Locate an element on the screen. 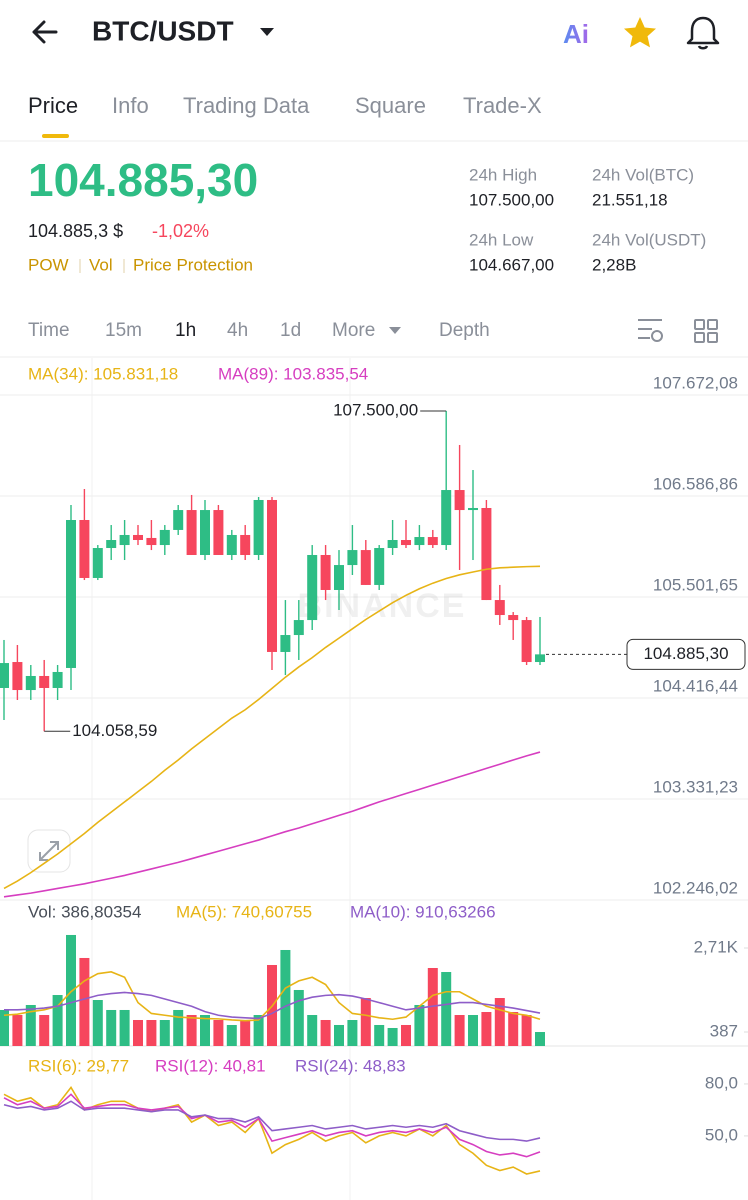 Image resolution: width=748 pixels, height=1200 pixels. tag: Price Protection is located at coordinates (193, 264).